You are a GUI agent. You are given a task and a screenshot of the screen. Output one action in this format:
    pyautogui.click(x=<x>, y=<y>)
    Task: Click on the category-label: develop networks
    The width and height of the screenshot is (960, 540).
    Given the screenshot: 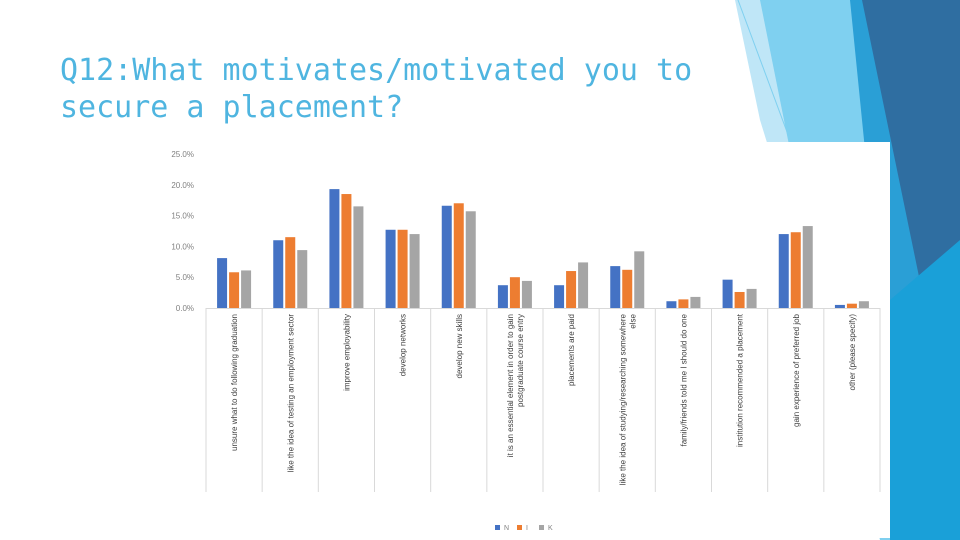 What is the action you would take?
    pyautogui.click(x=403, y=345)
    